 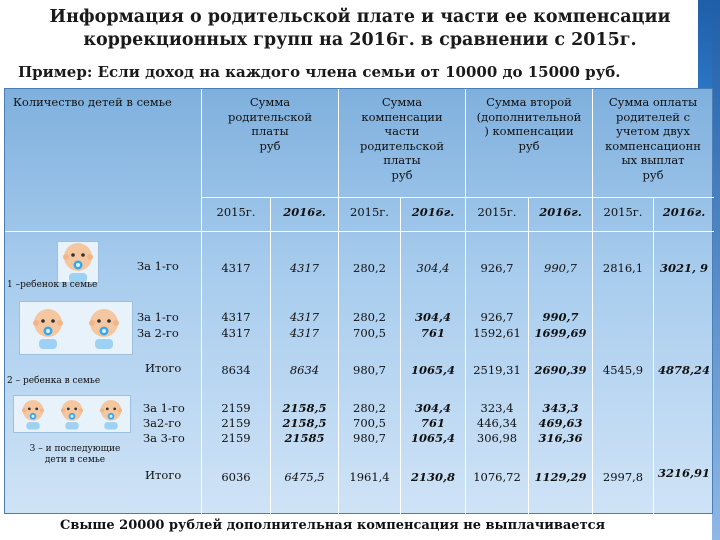 I want to click on table-cell: 3216,91, so click(x=683, y=473).